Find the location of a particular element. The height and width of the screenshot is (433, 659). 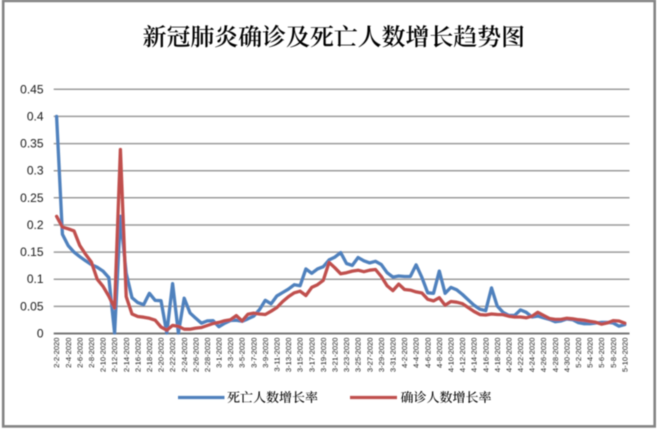

svg-text: 4-8-2020 is located at coordinates (439, 353).